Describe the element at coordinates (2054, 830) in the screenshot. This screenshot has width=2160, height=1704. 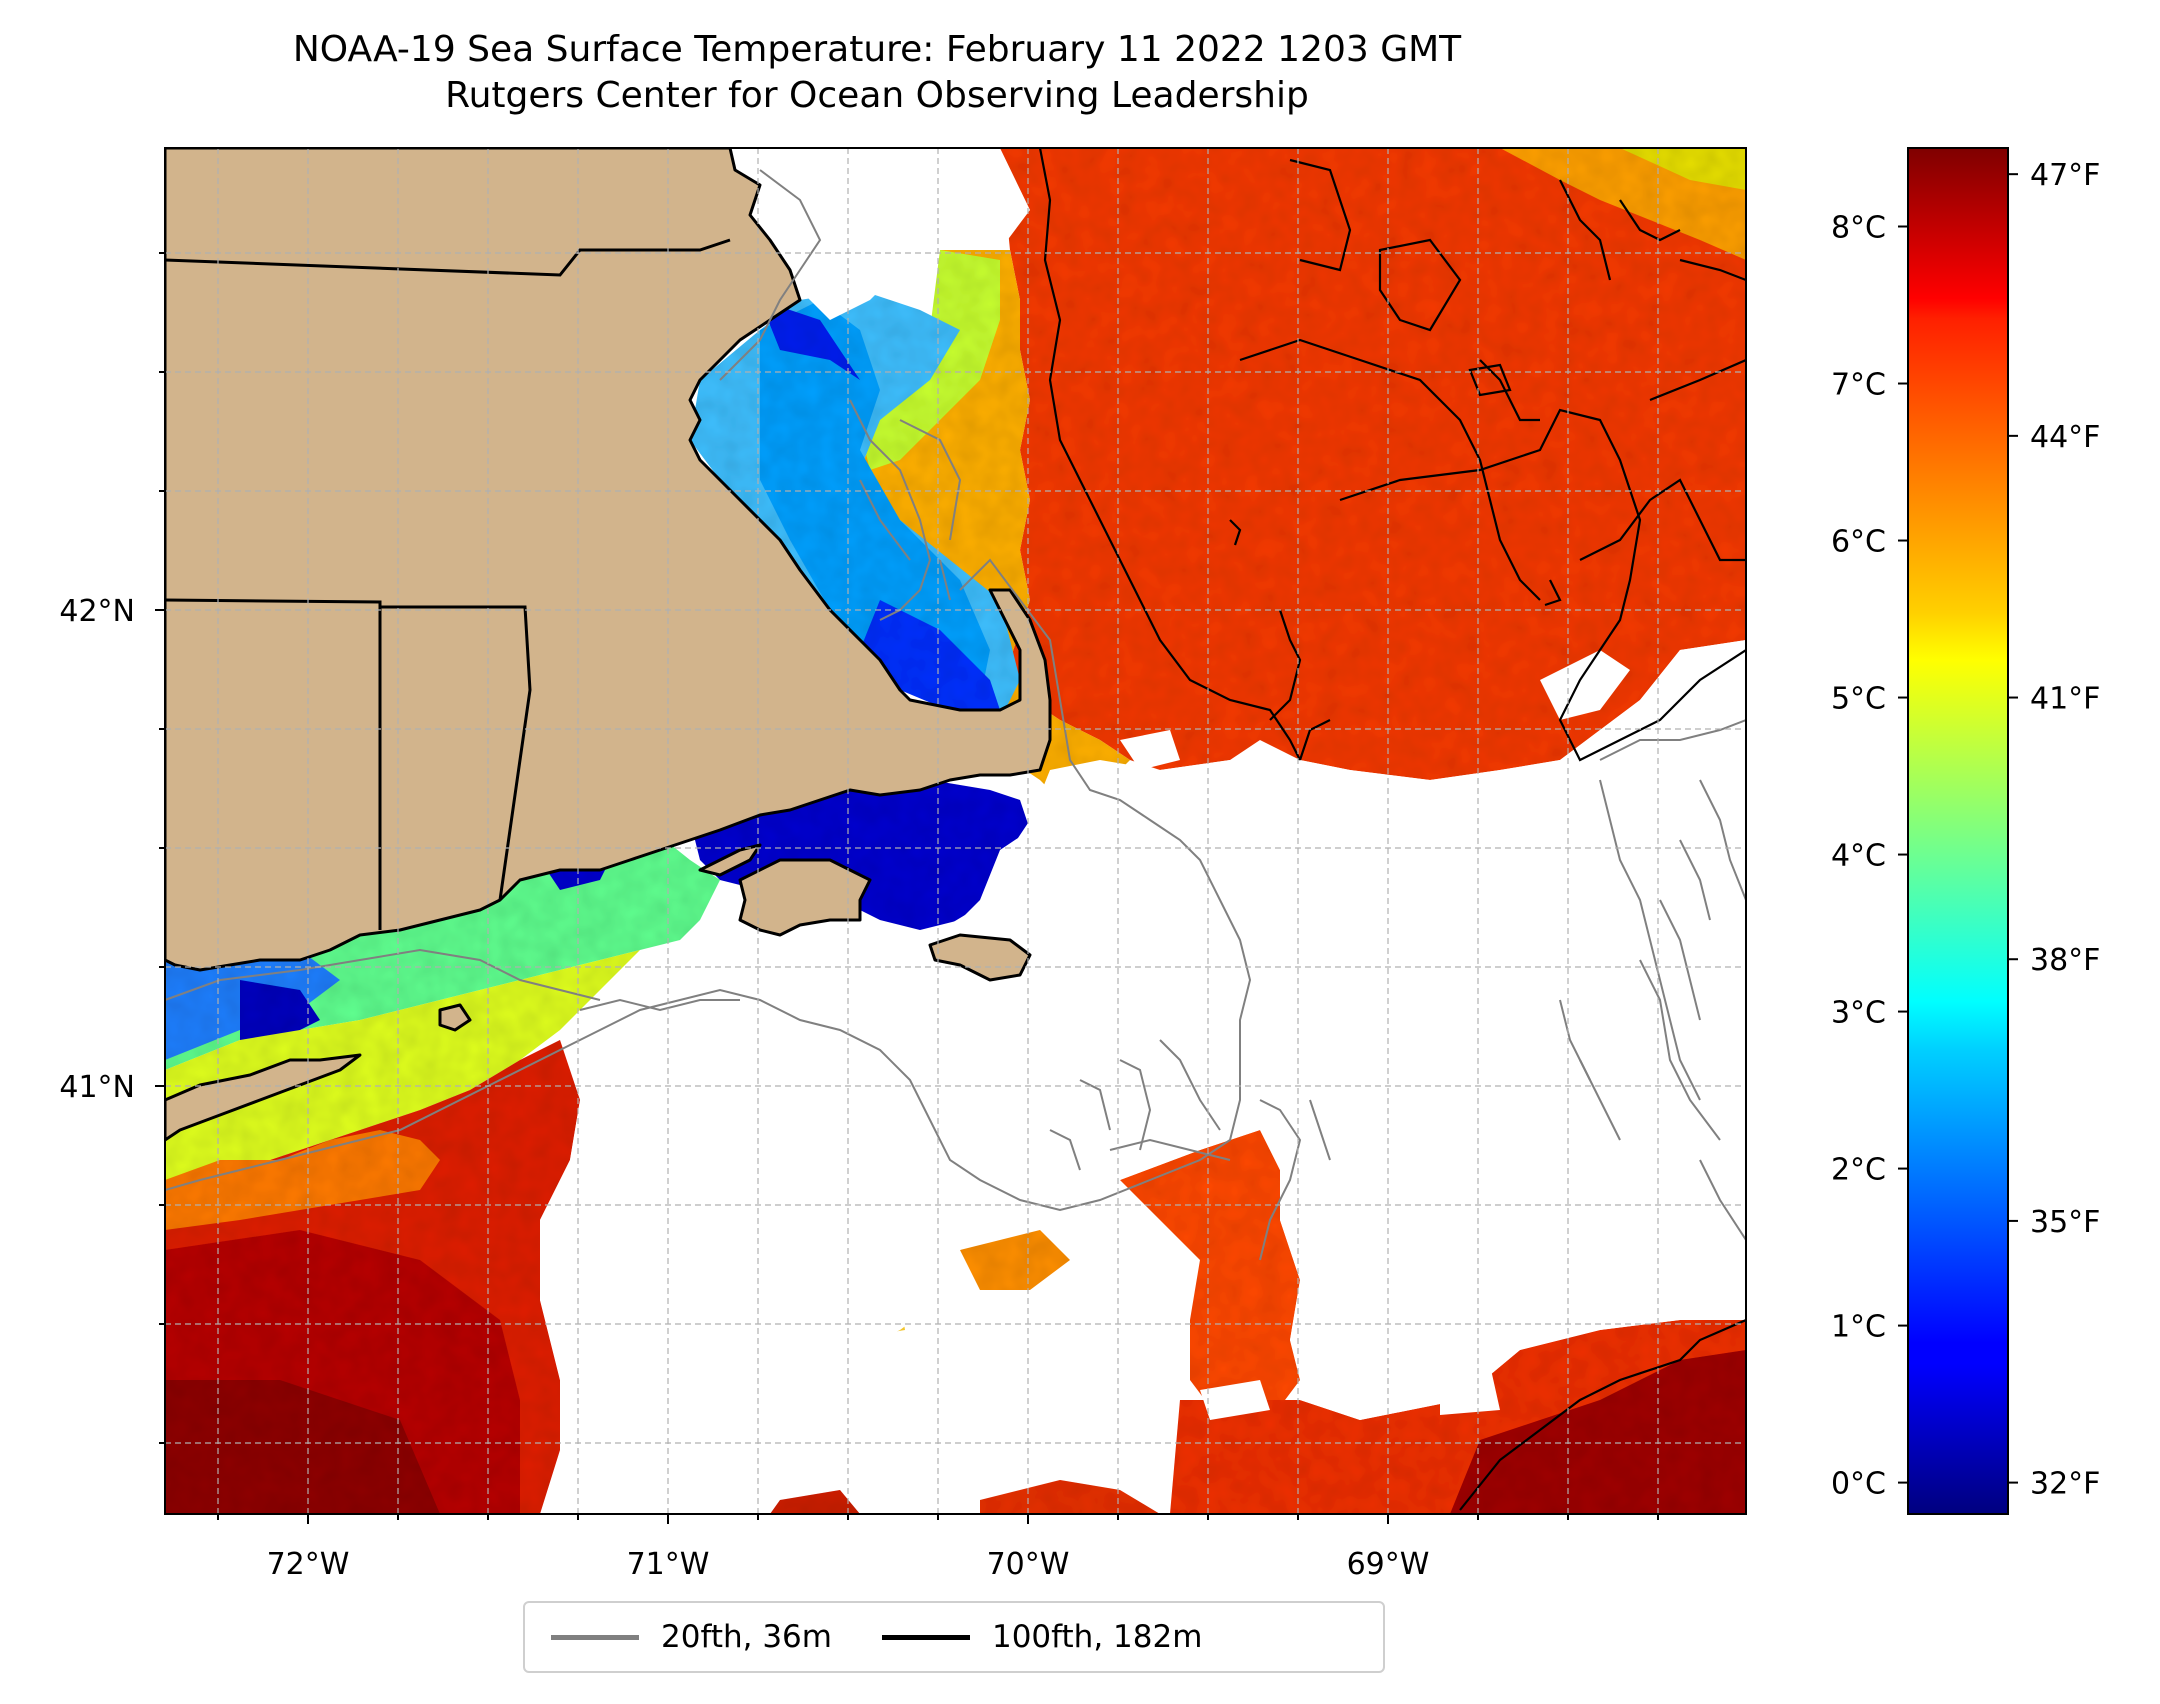
I see `colorbar-fahrenheit-axis: 32°F 35°F 38°F 41°F 44°F 47°F` at that location.